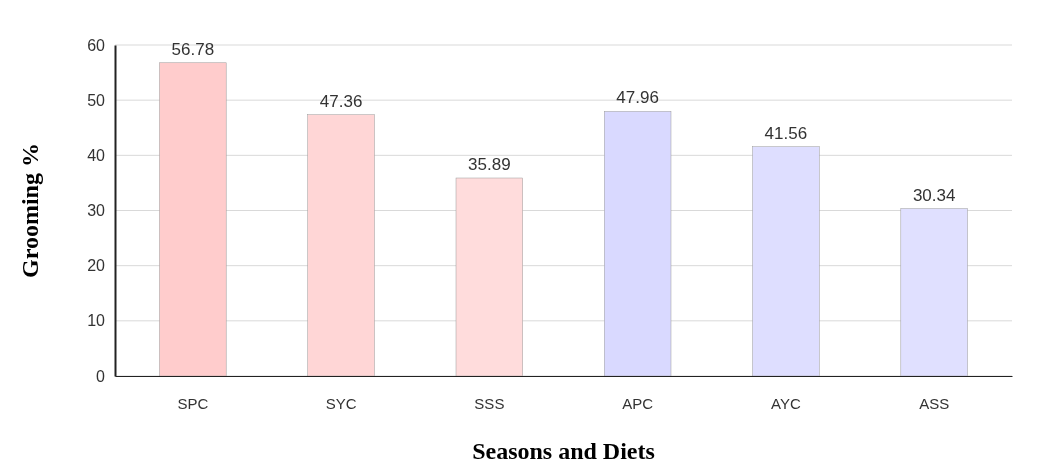 The image size is (1052, 471). Describe the element at coordinates (638, 403) in the screenshot. I see `x-tick-label: APC` at that location.